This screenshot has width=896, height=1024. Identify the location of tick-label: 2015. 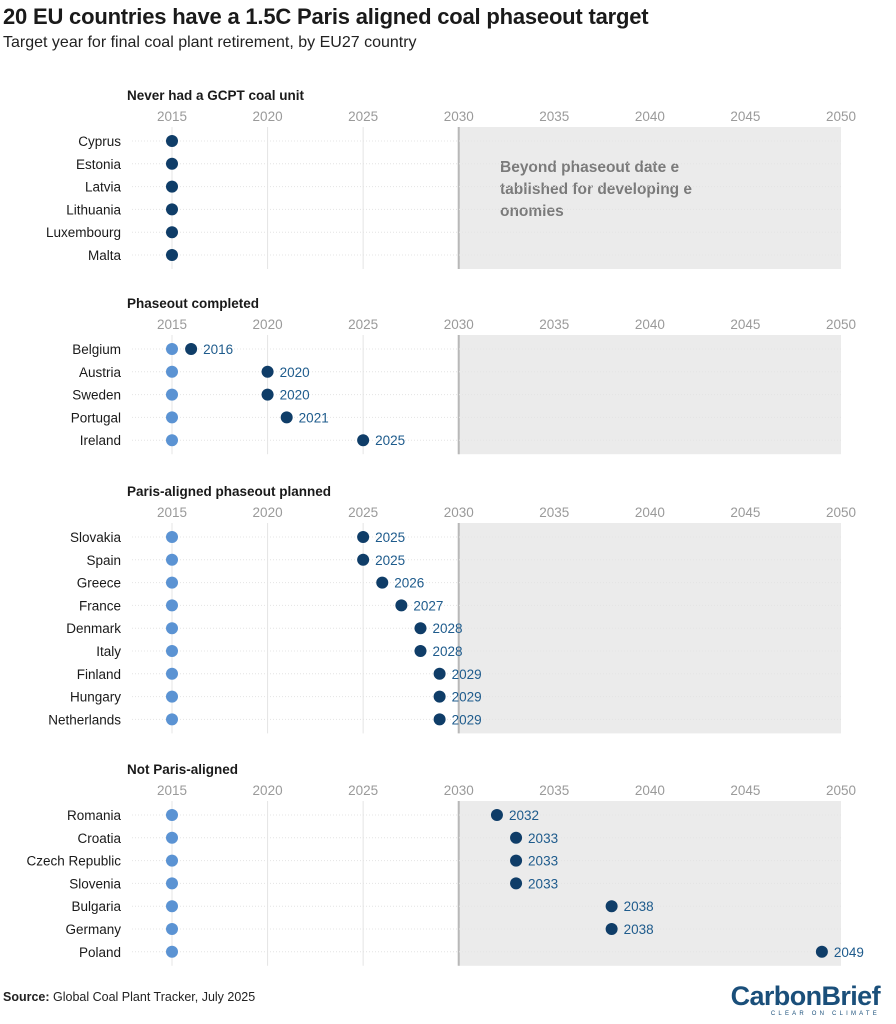
(172, 790).